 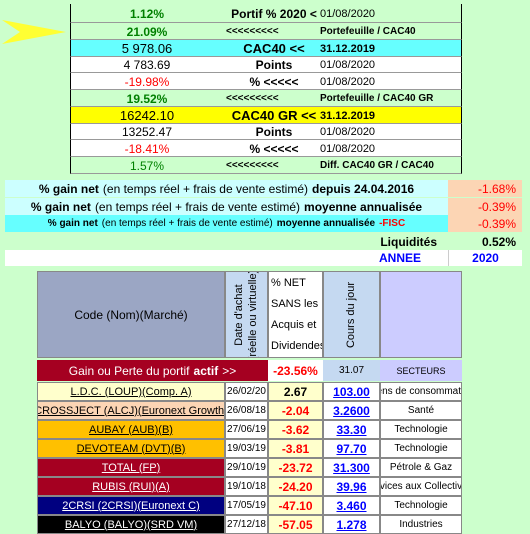 I want to click on net-pct: -57.05, so click(x=295, y=524).